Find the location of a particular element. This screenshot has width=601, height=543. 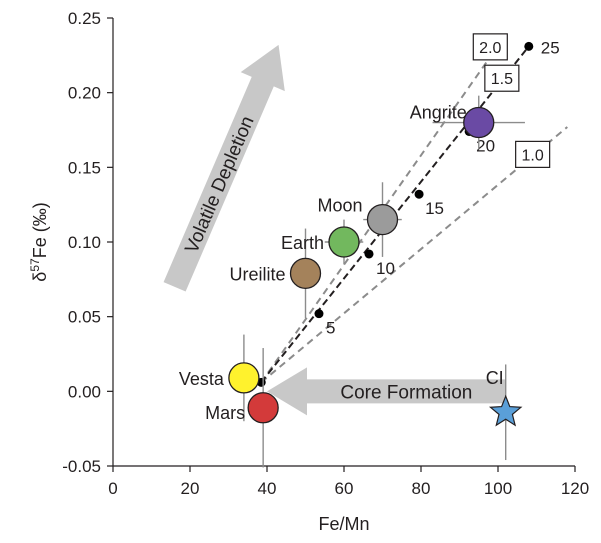

x-tick-label: 100 is located at coordinates (498, 488).